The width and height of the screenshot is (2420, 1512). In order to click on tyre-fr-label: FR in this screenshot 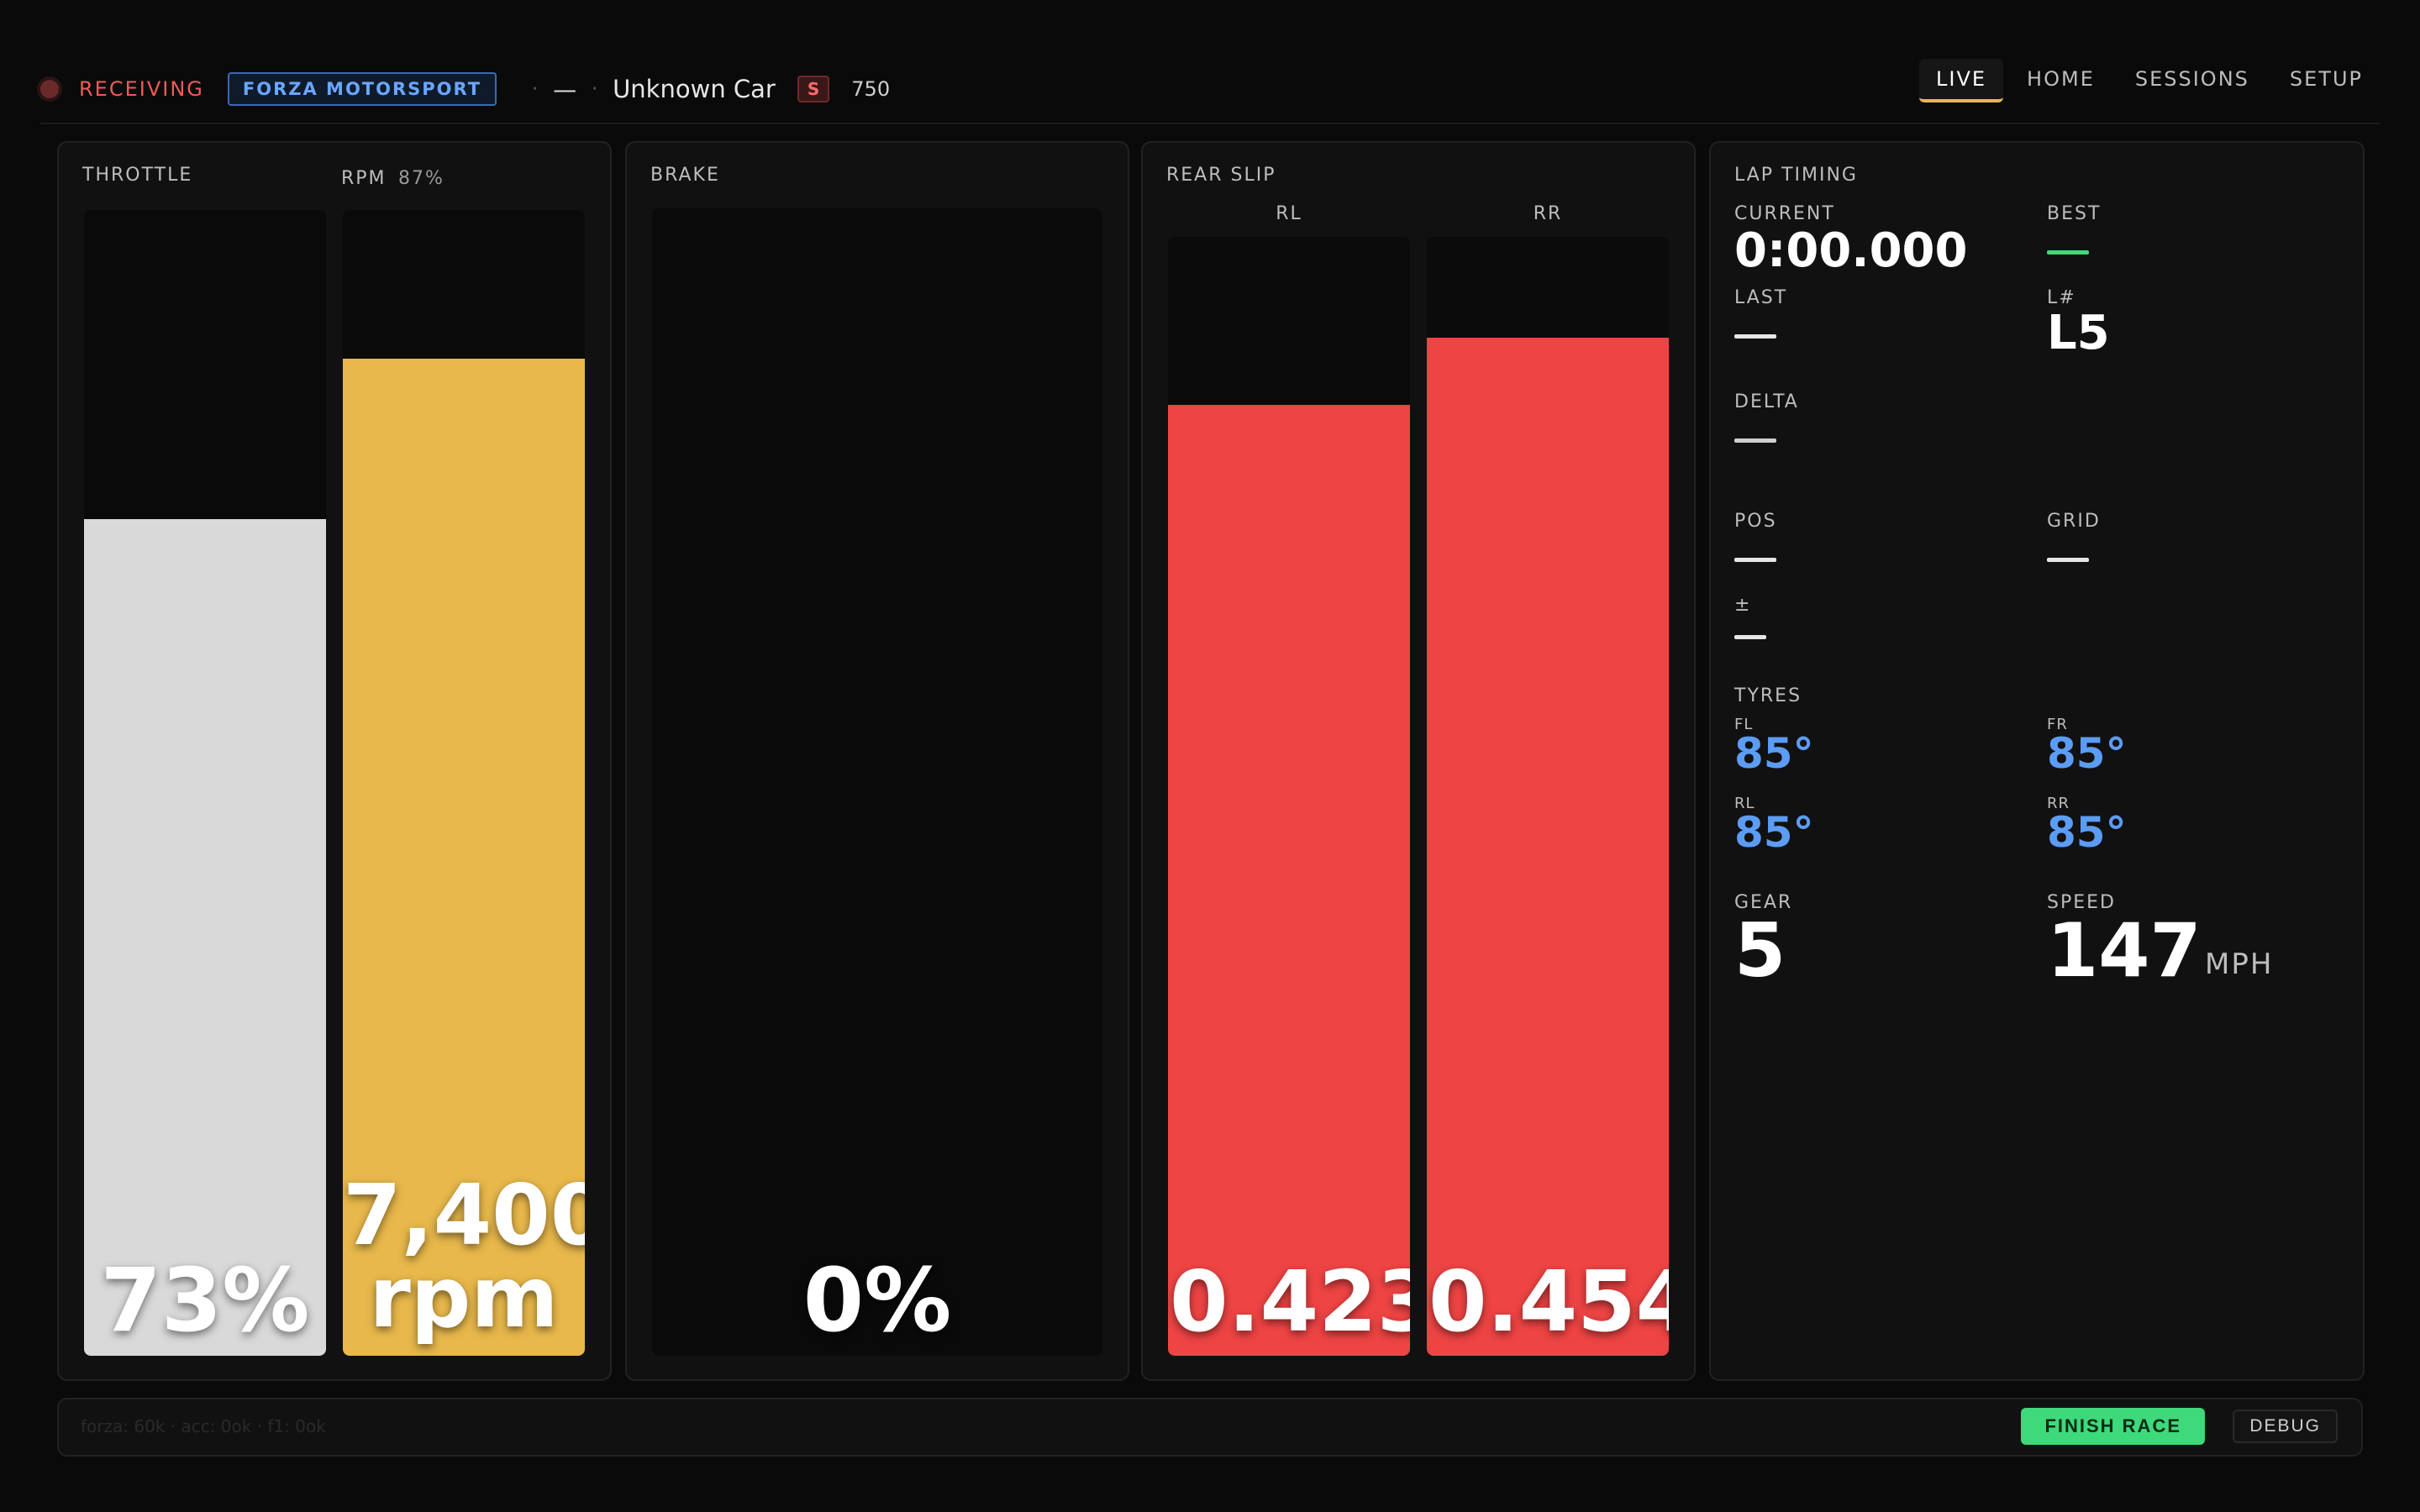, I will do `click(2057, 724)`.